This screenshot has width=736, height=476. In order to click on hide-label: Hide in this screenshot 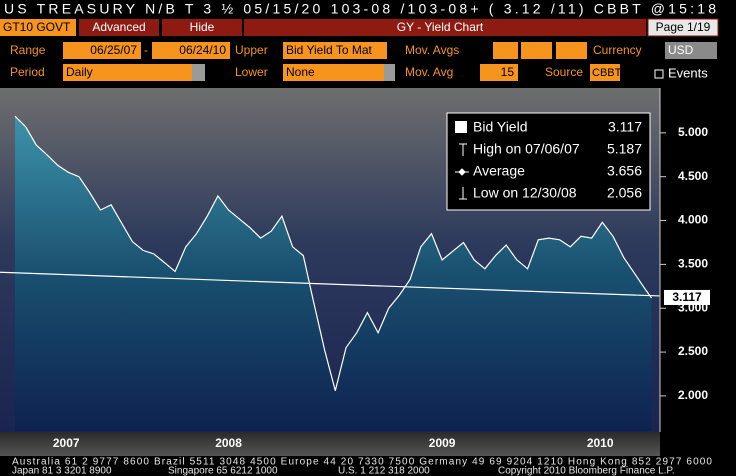, I will do `click(202, 27)`.